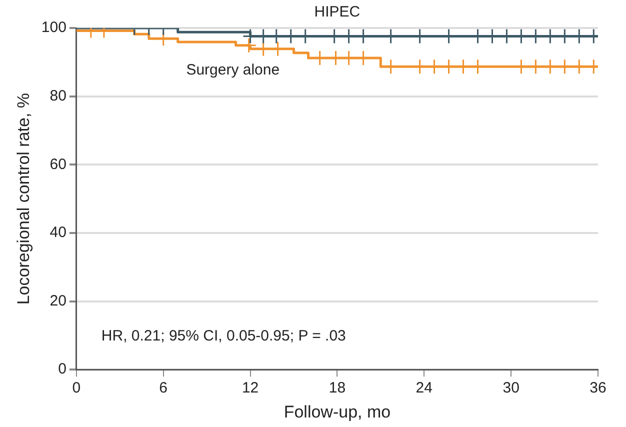 The image size is (626, 427). What do you see at coordinates (76, 388) in the screenshot?
I see `x-tick-label: 0` at bounding box center [76, 388].